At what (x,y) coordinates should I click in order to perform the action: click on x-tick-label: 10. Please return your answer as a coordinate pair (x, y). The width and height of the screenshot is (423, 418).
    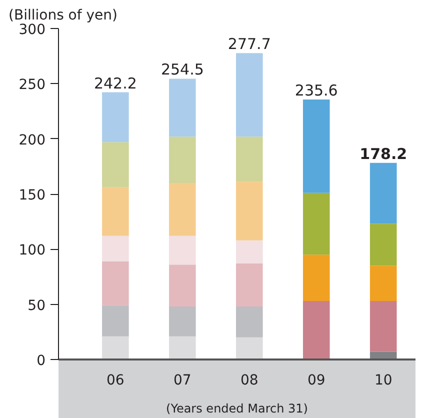
    Looking at the image, I should click on (383, 380).